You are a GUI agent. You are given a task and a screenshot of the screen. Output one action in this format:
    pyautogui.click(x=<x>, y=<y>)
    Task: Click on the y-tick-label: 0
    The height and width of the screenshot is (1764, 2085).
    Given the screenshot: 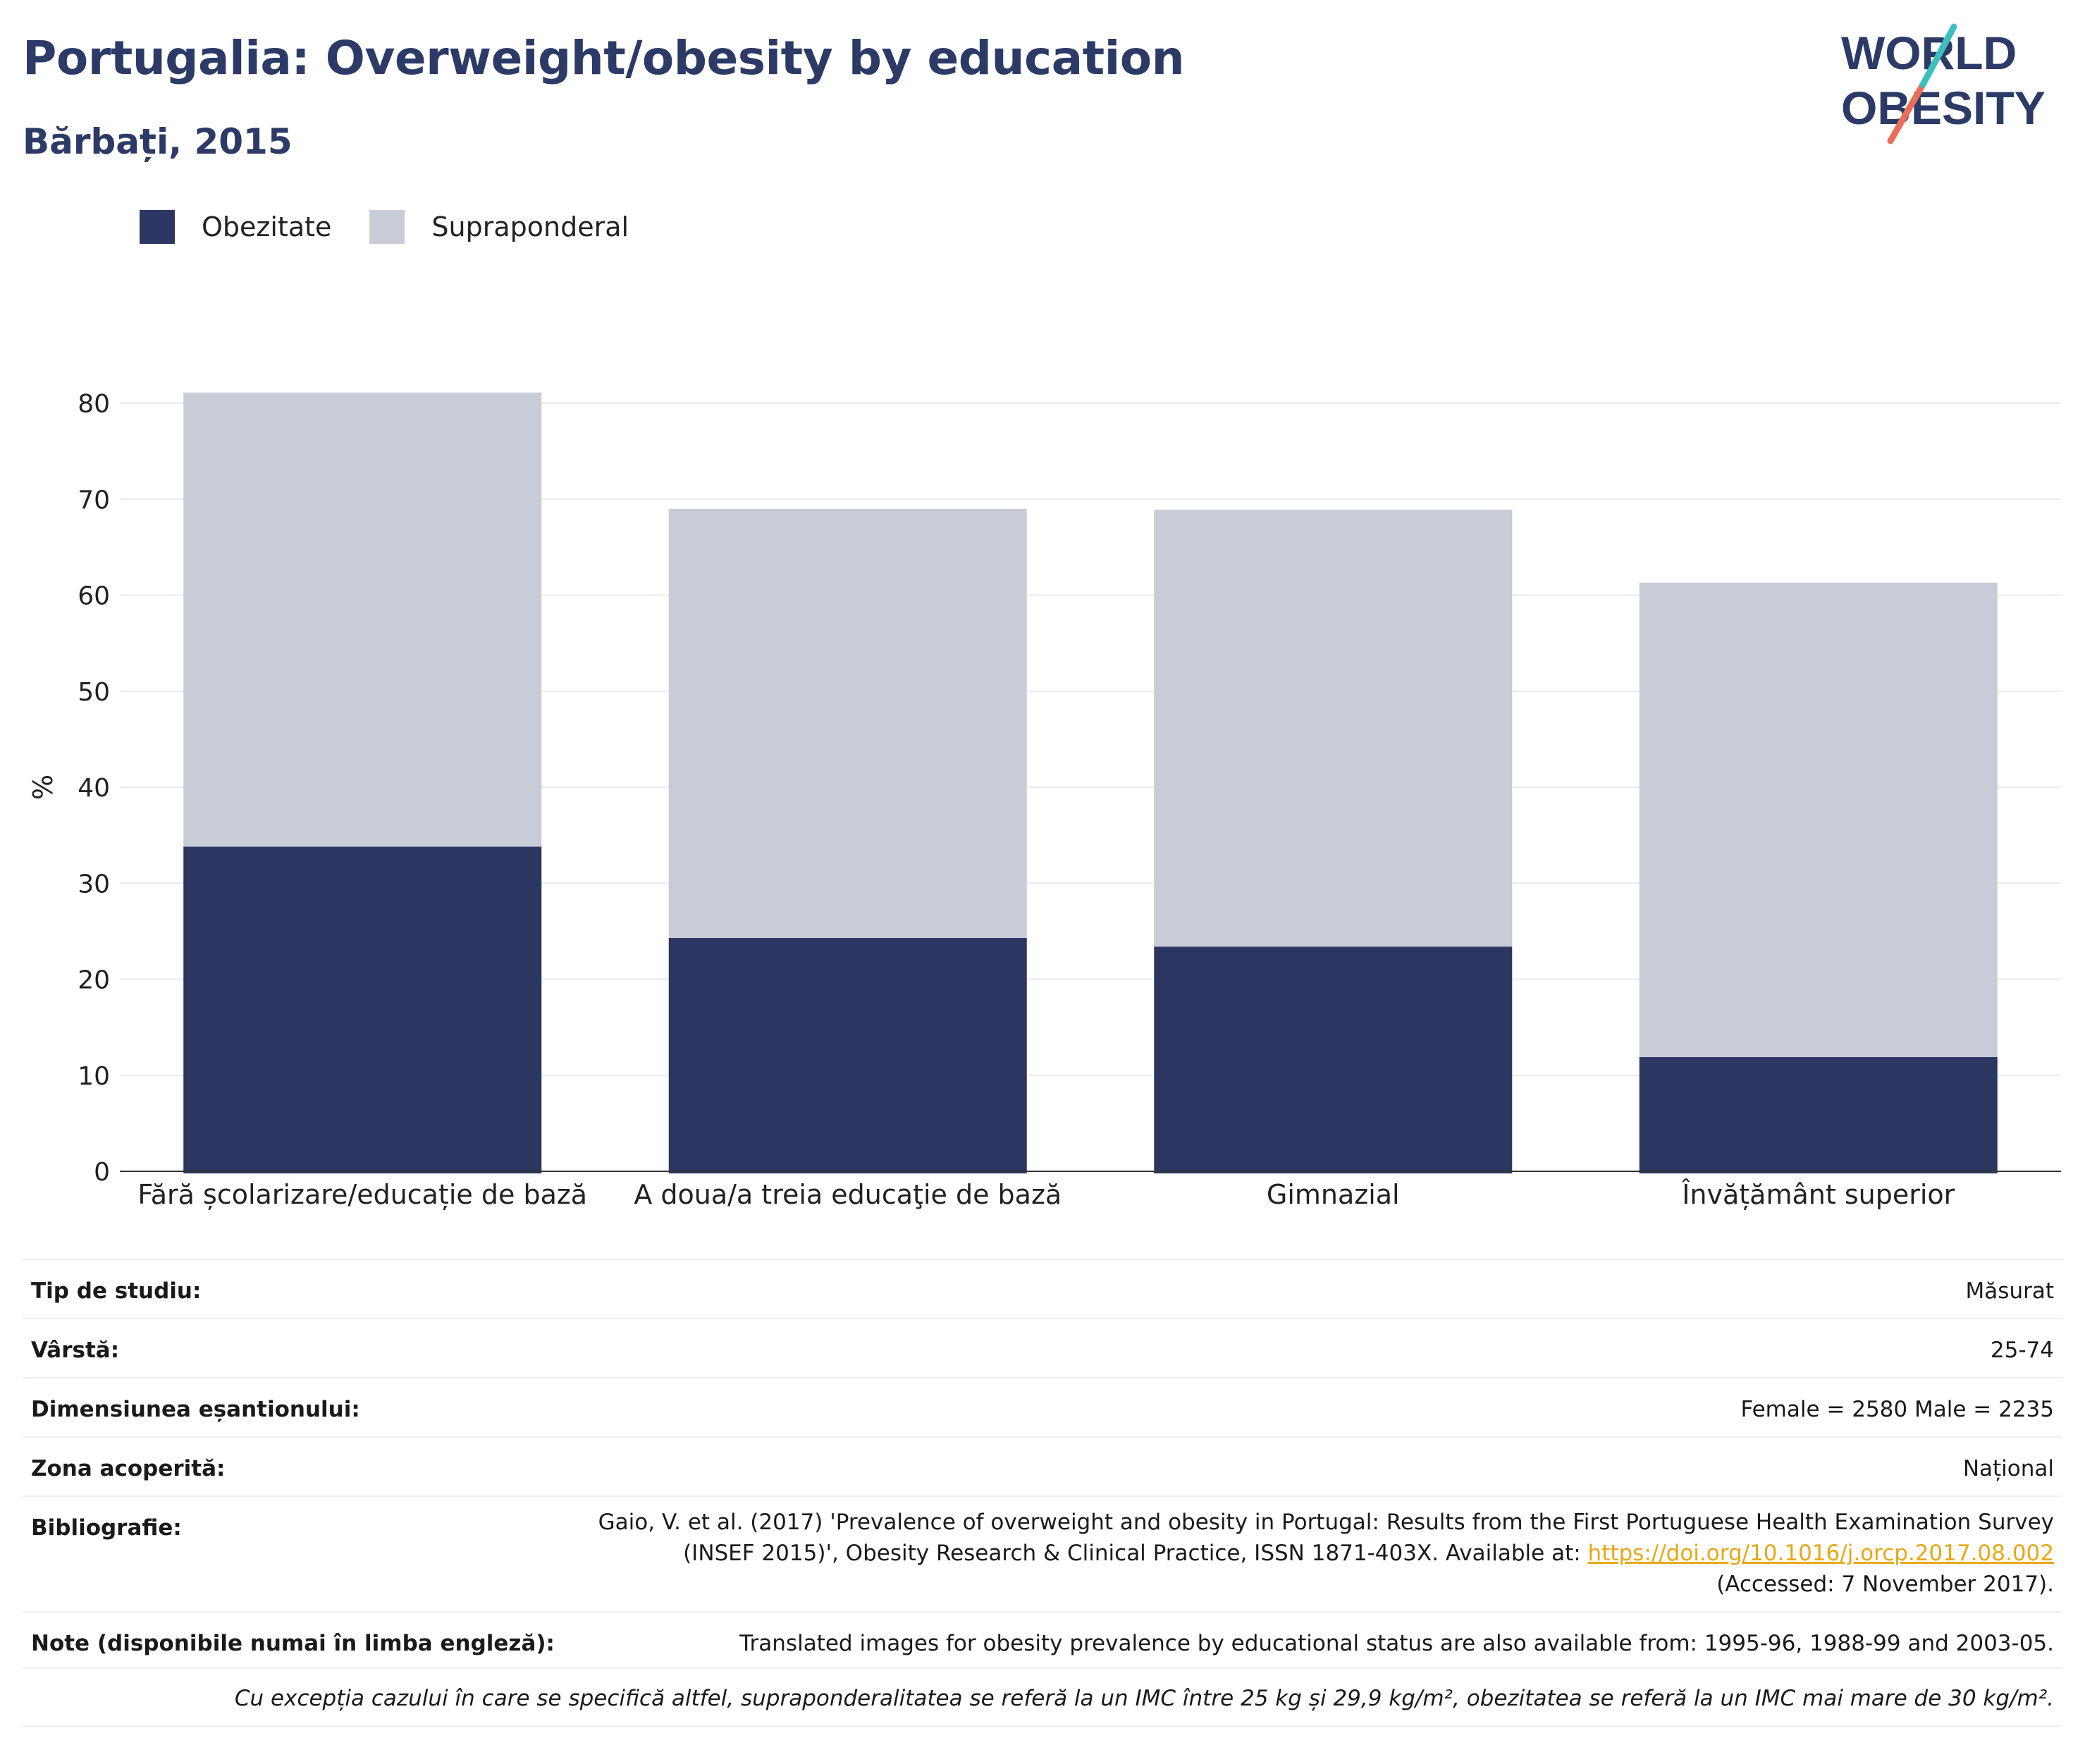 What is the action you would take?
    pyautogui.click(x=102, y=1172)
    